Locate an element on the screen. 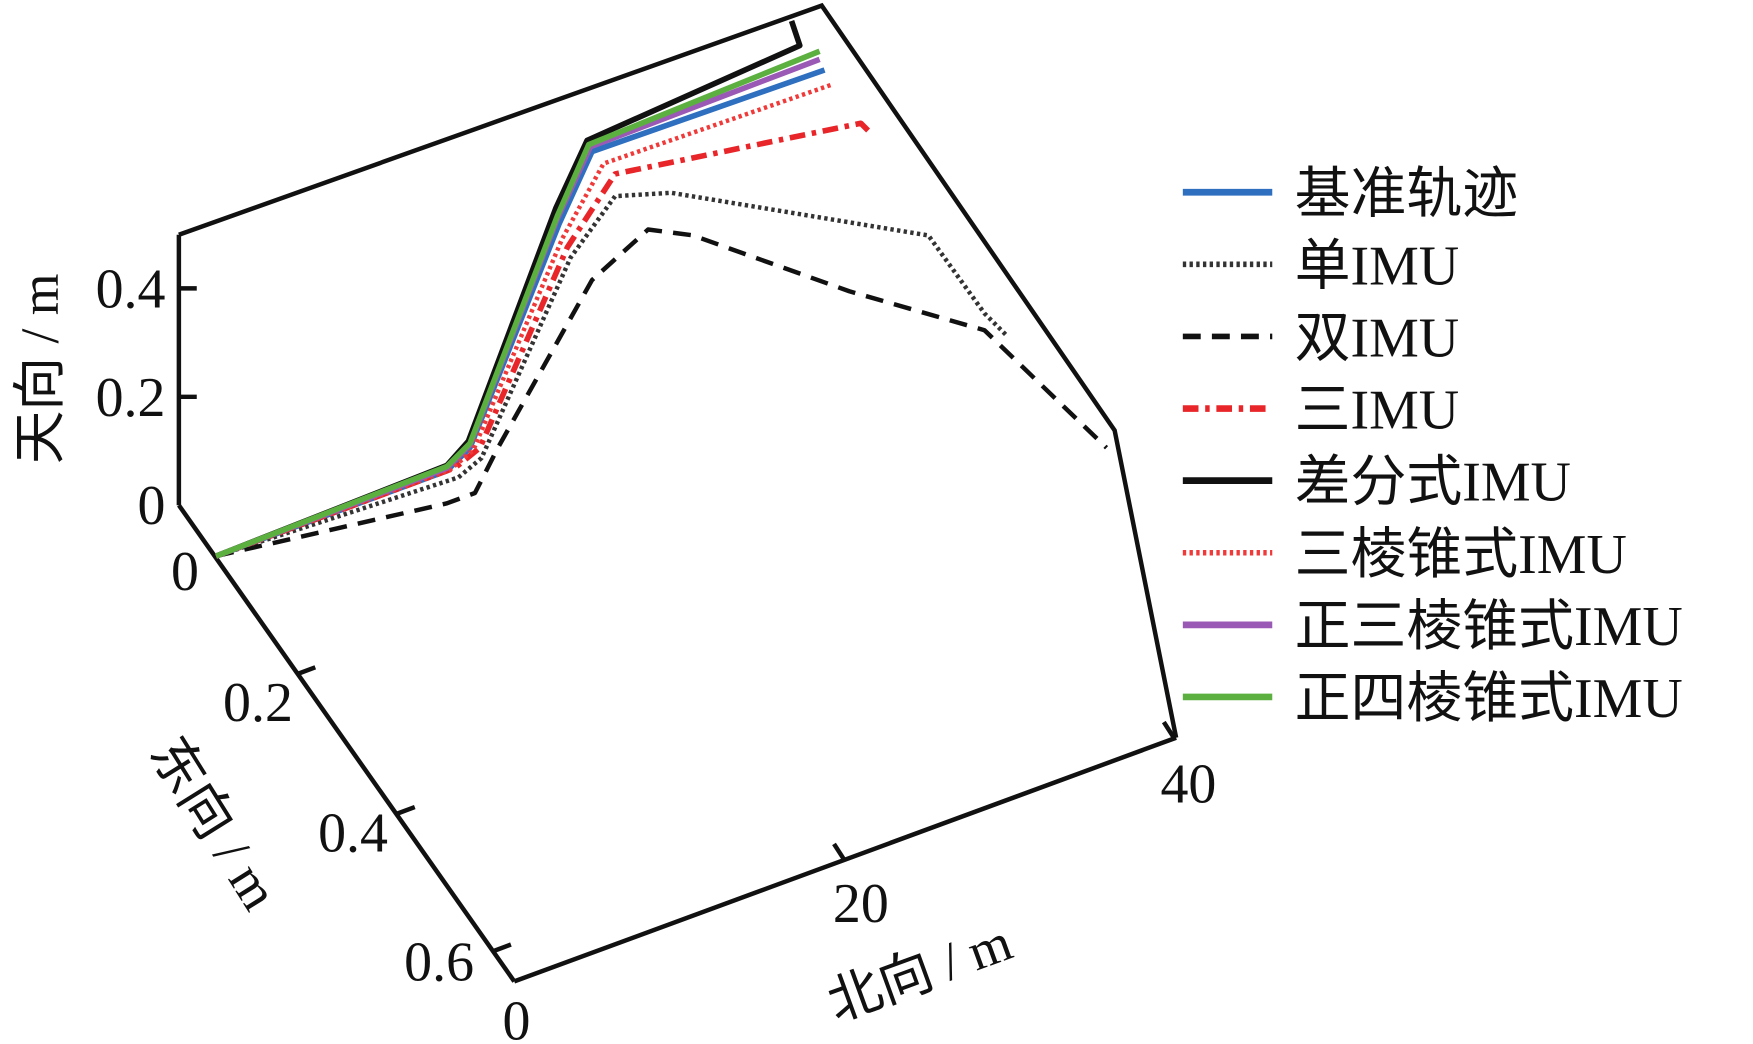 This screenshot has height=1044, width=1753. legend-label: 三棱锥式IMU is located at coordinates (1461, 555).